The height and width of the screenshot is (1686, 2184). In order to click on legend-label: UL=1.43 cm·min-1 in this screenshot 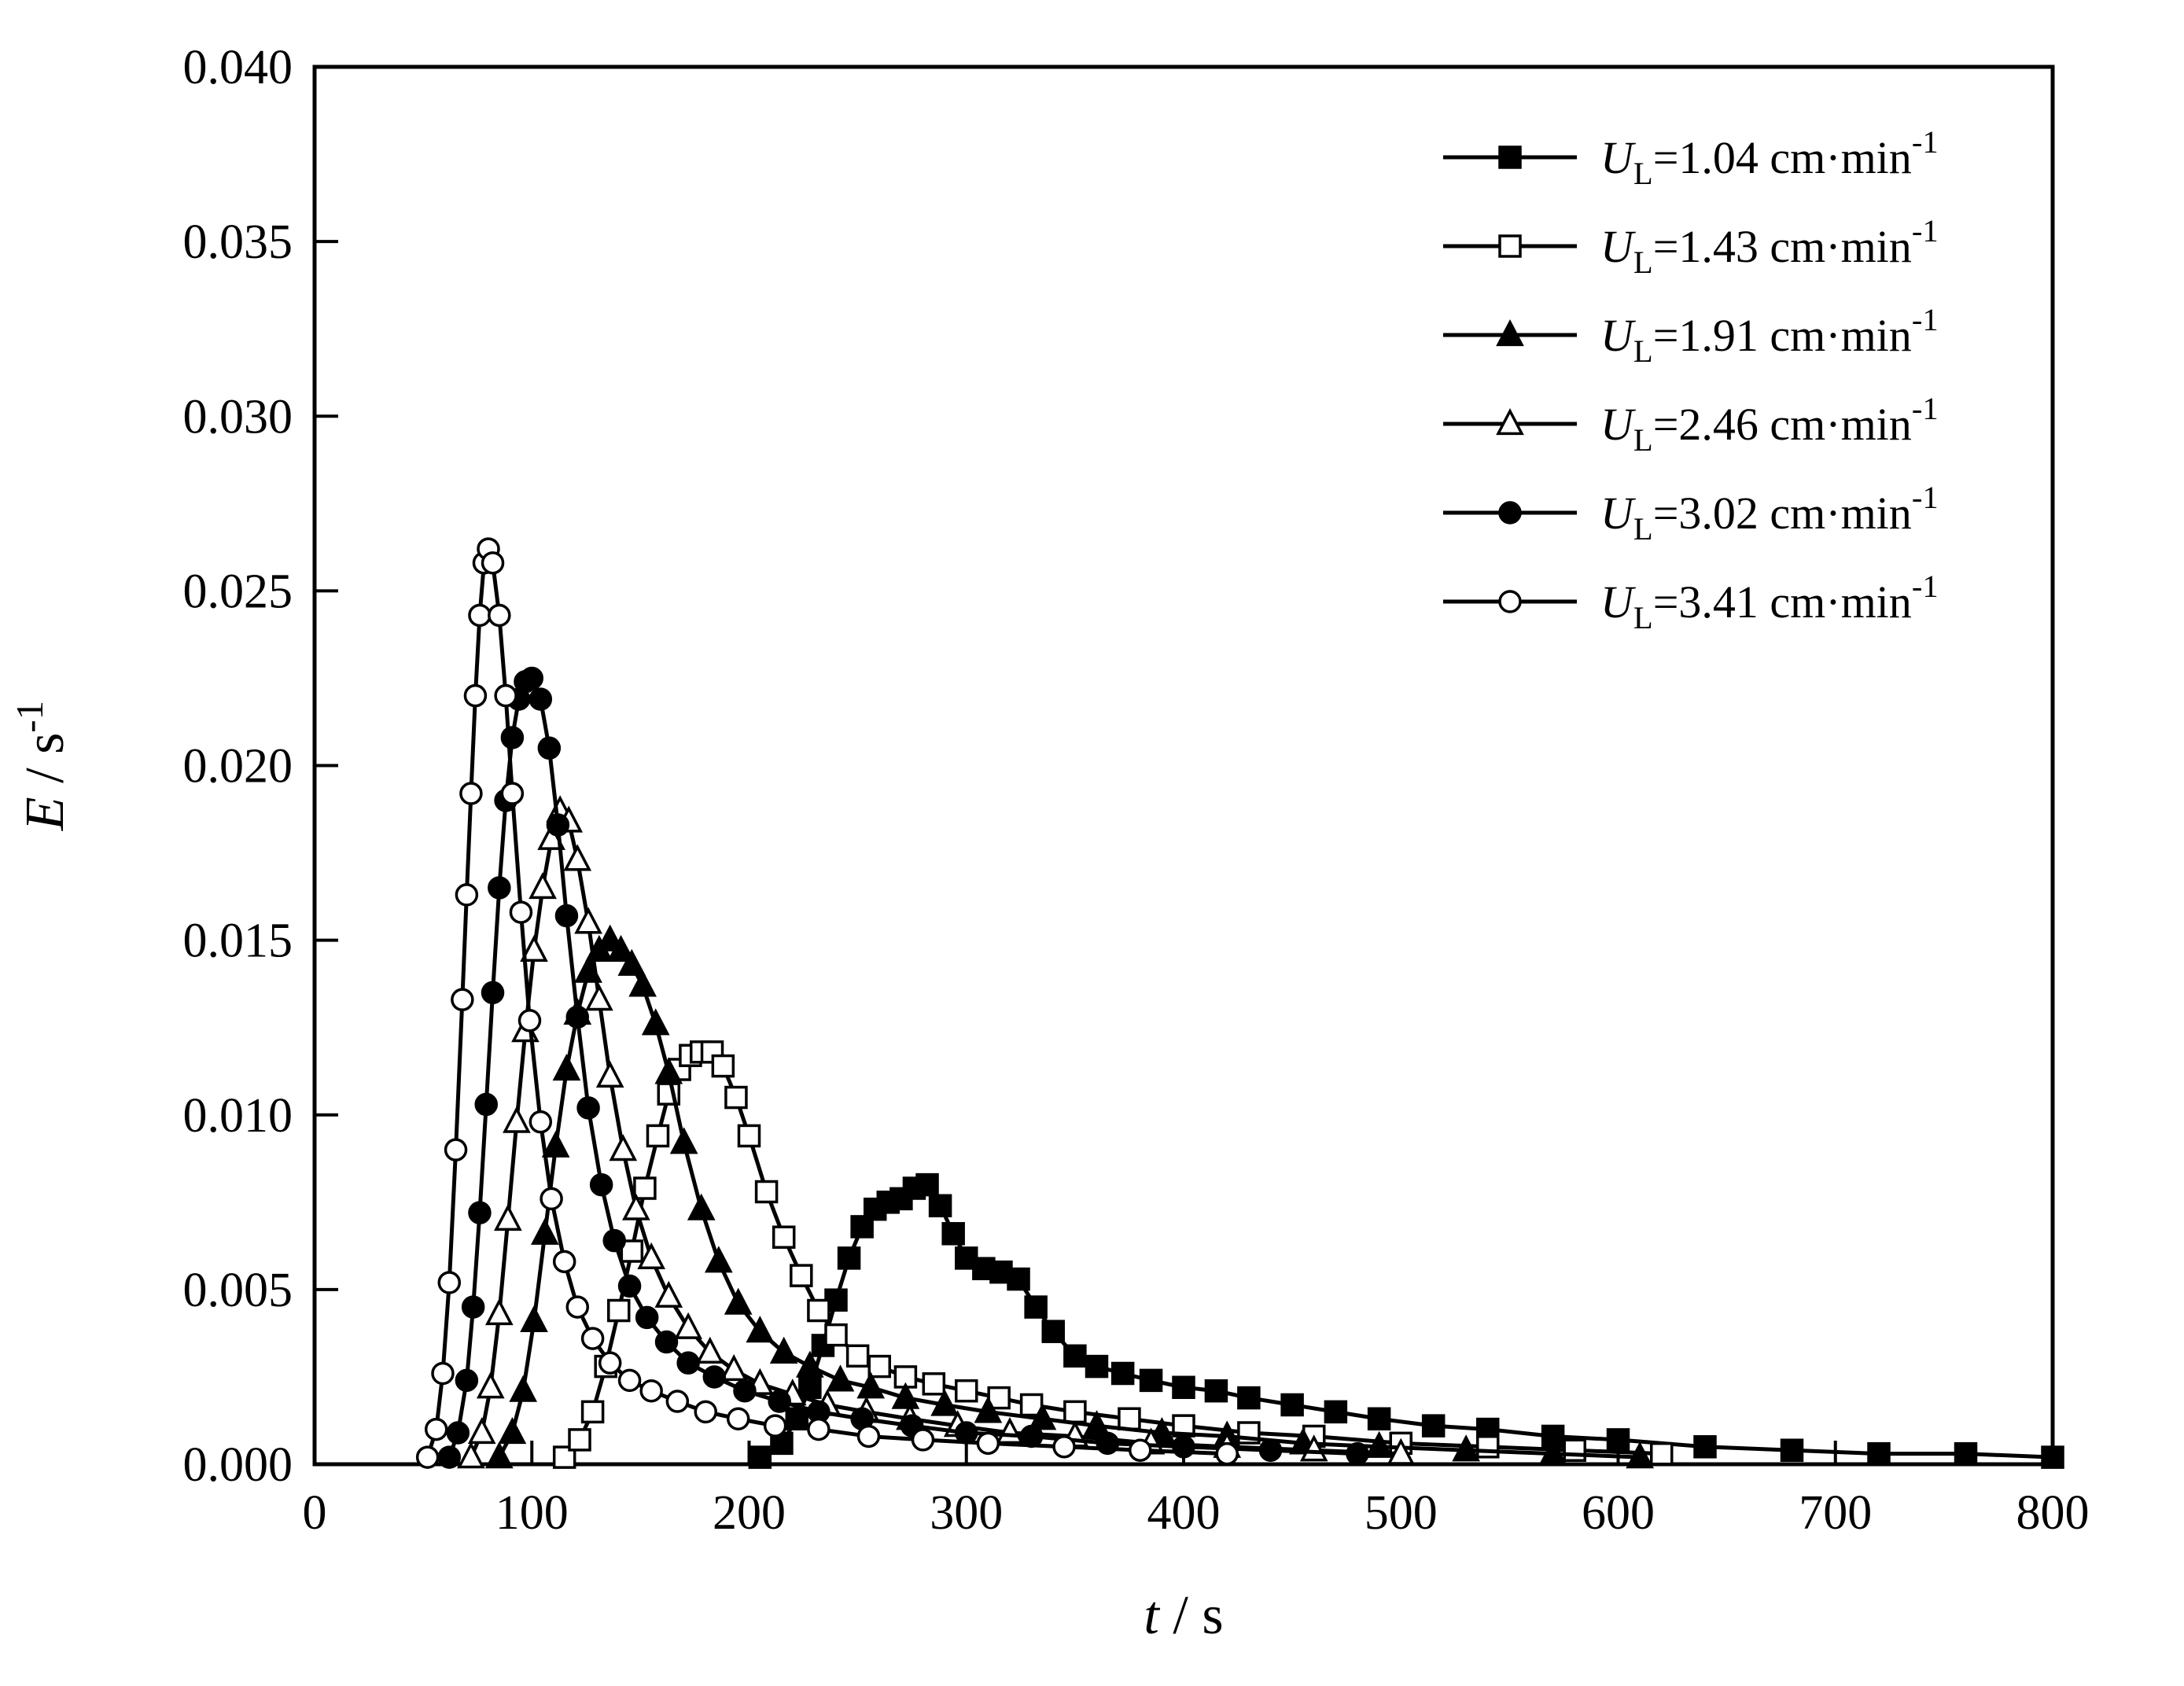, I will do `click(1769, 246)`.